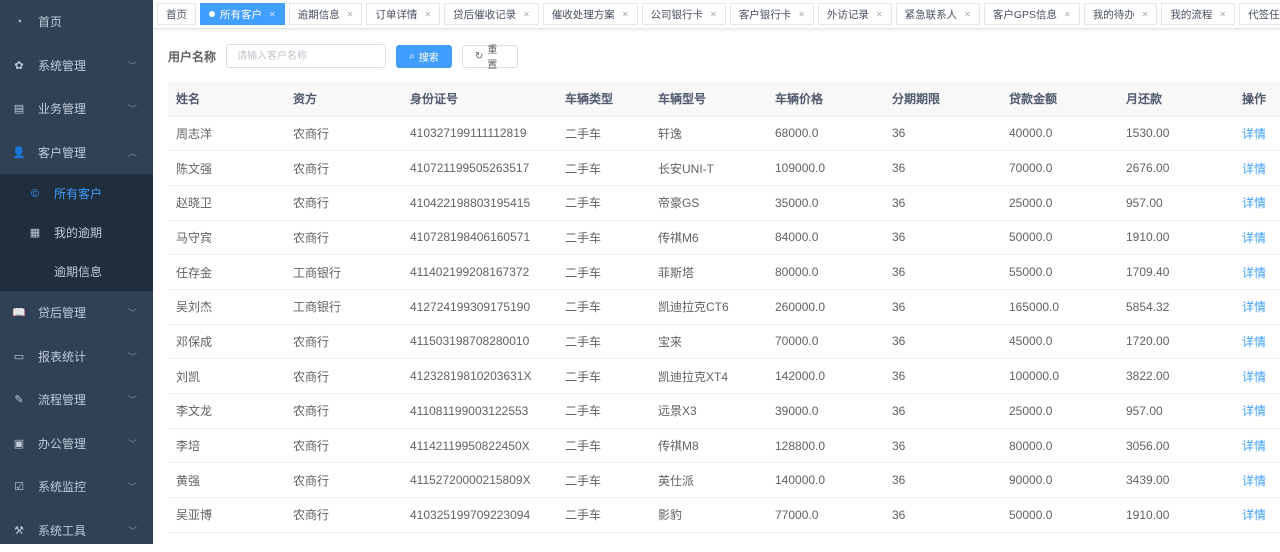  I want to click on gear-icon: ✿, so click(19, 65).